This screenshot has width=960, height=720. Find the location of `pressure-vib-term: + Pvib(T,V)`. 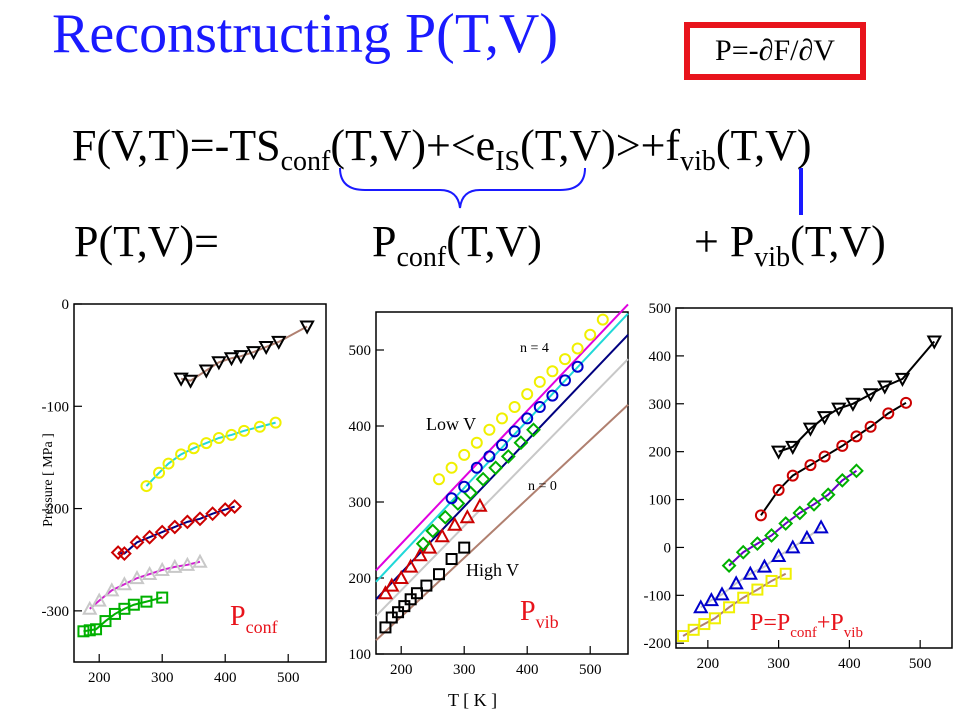

pressure-vib-term: + Pvib(T,V) is located at coordinates (790, 244).